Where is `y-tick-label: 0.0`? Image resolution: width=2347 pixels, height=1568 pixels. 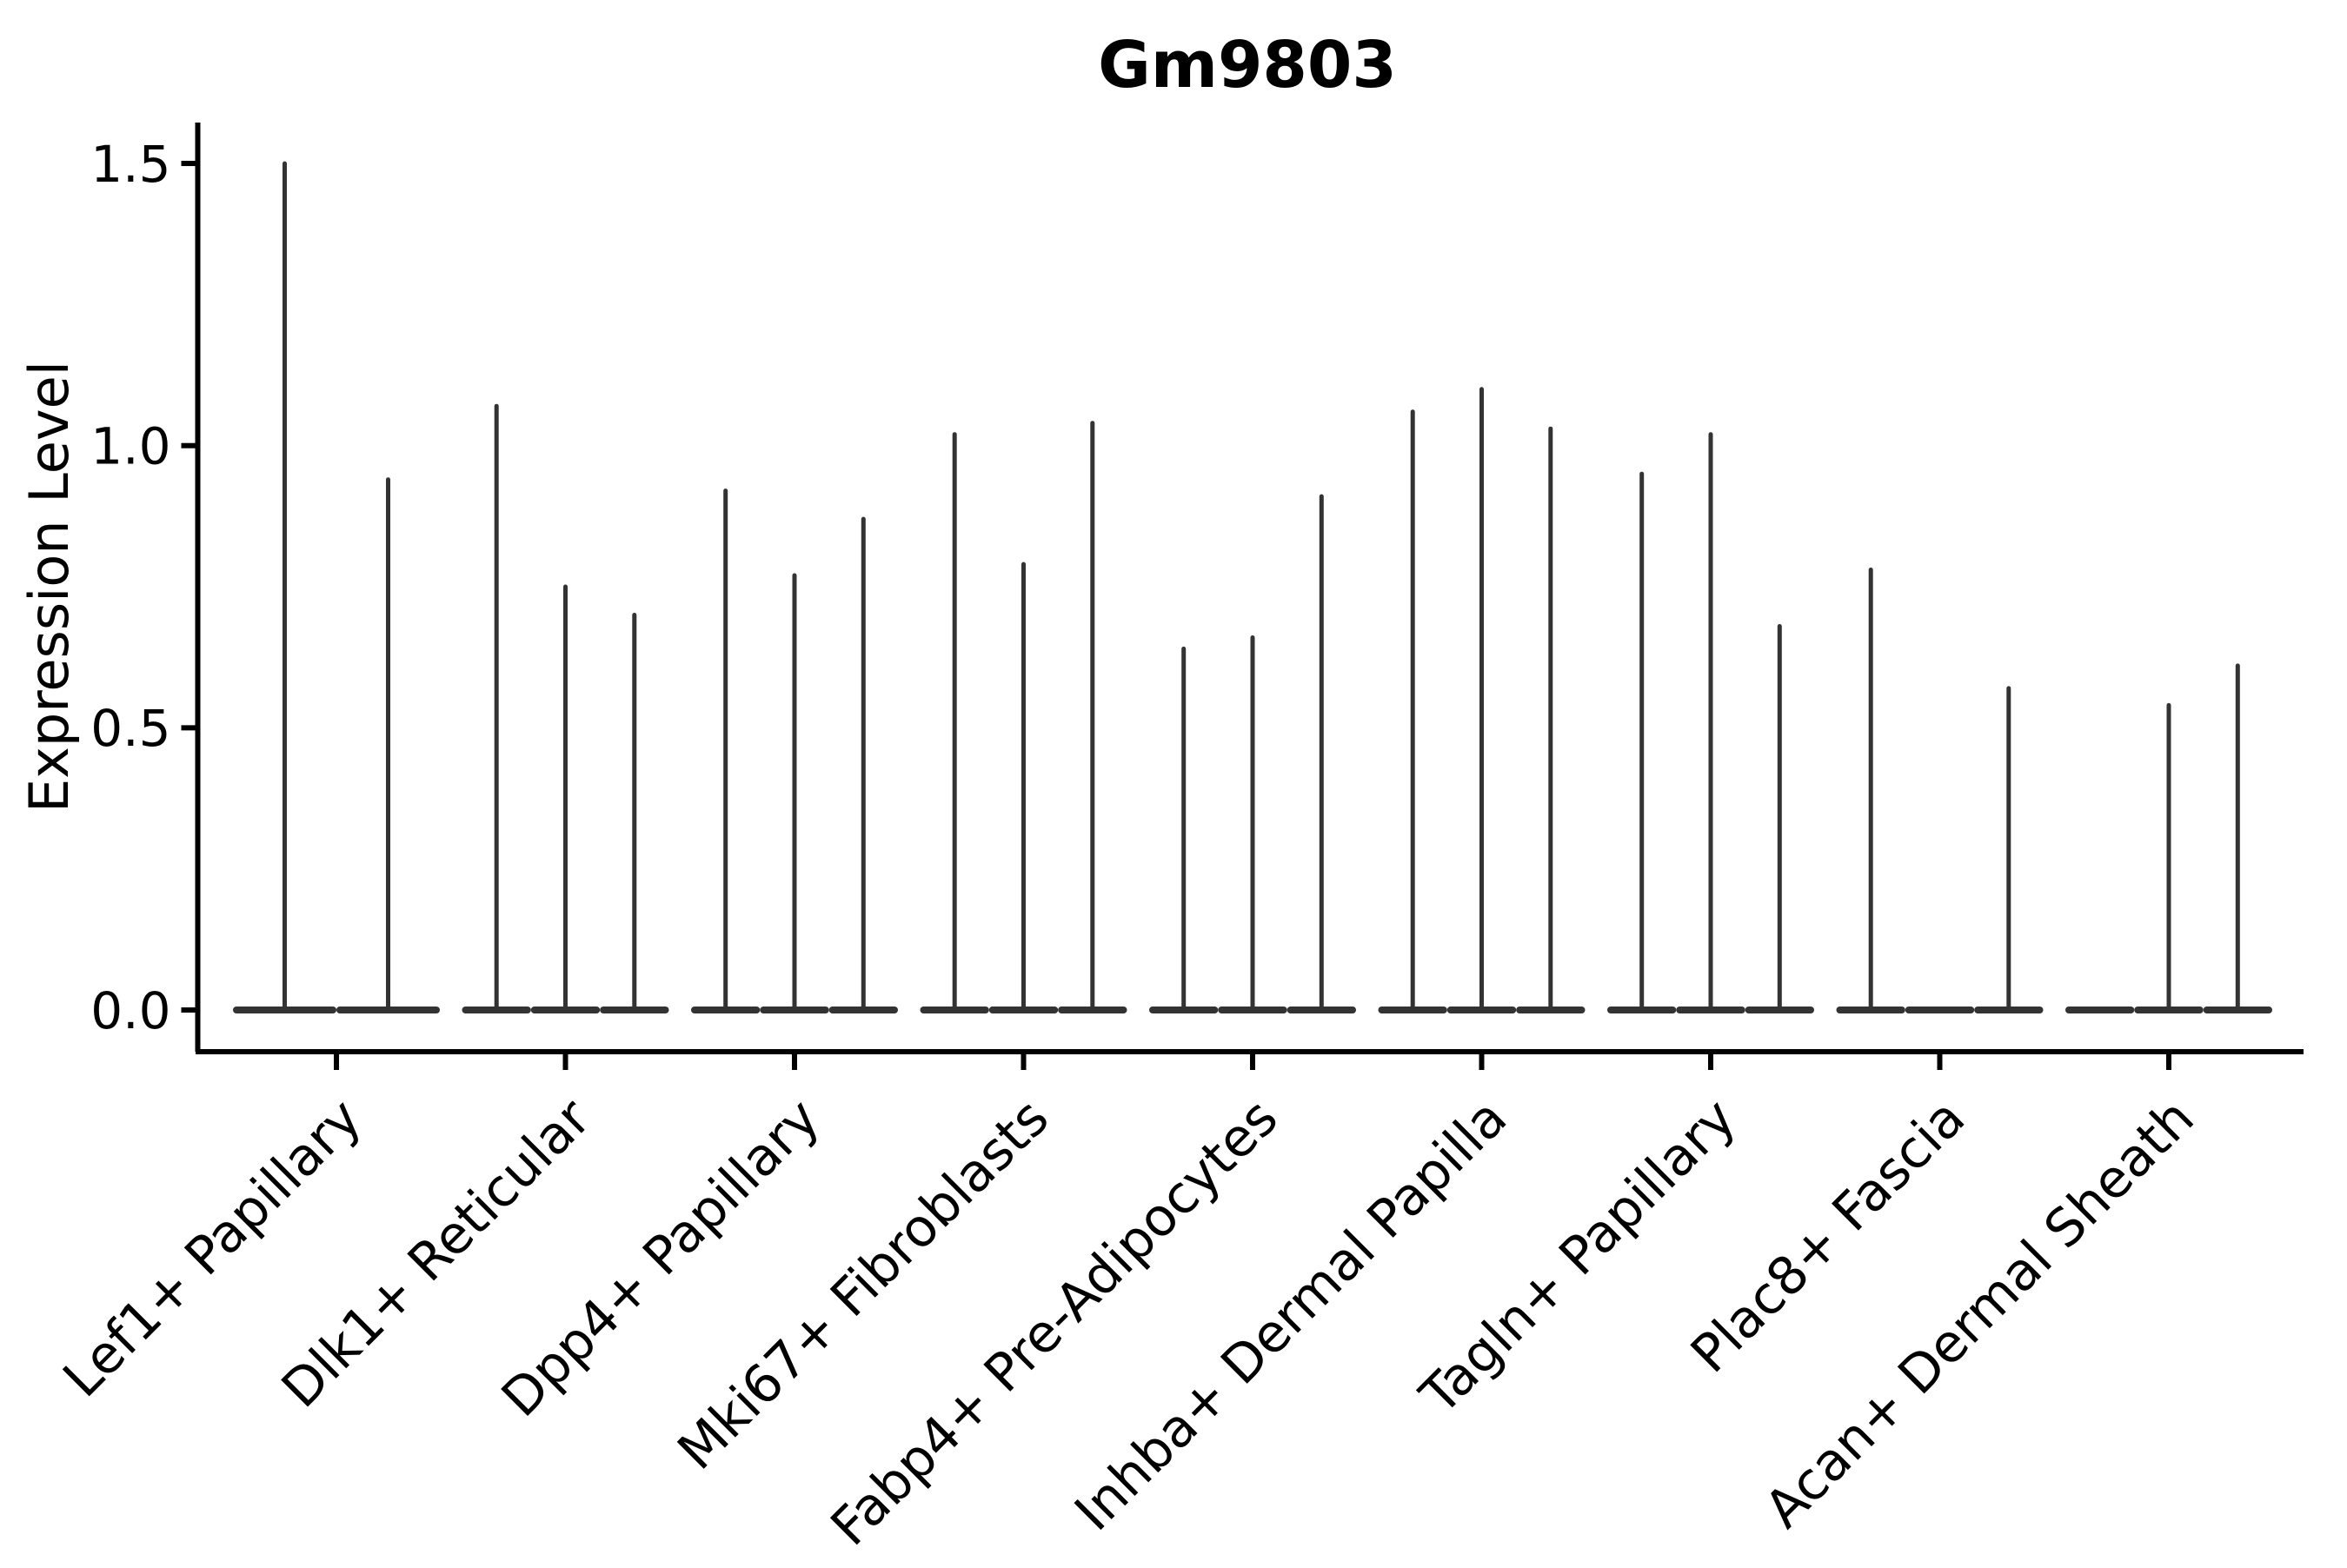
y-tick-label: 0.0 is located at coordinates (130, 1010).